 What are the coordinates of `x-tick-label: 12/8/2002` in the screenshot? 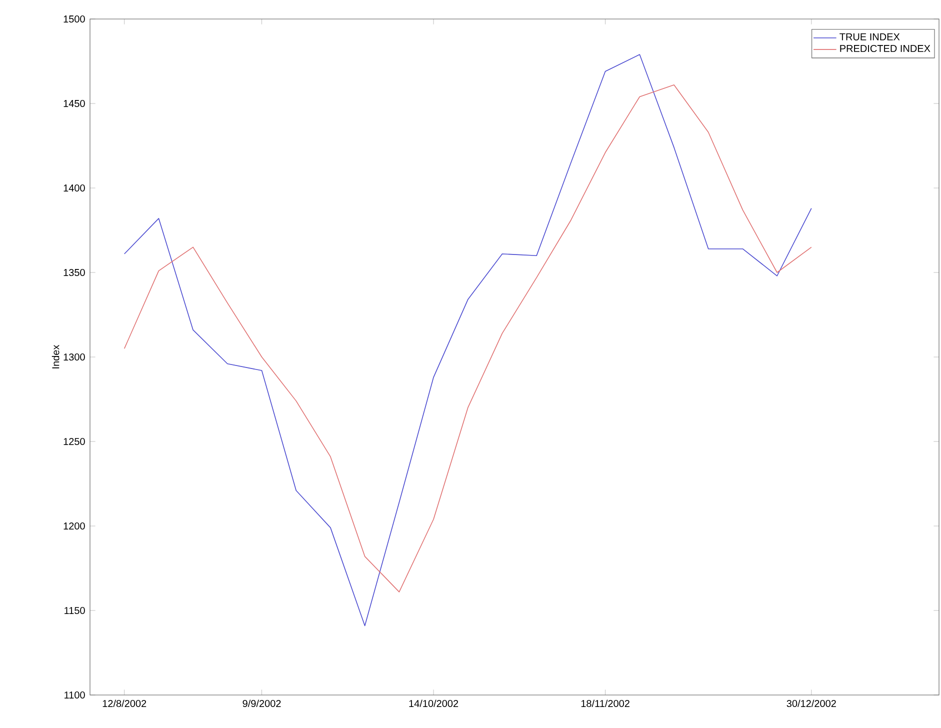 It's located at (124, 704).